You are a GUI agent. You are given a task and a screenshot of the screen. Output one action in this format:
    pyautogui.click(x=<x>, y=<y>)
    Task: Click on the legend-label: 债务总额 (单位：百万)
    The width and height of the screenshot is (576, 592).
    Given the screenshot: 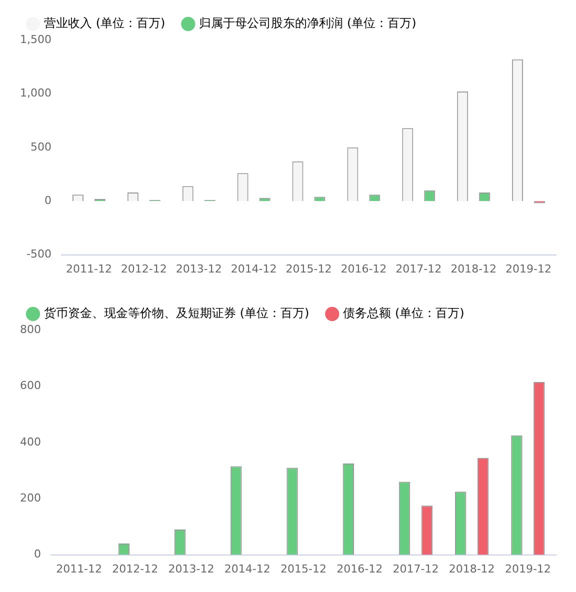 What is the action you would take?
    pyautogui.click(x=403, y=313)
    